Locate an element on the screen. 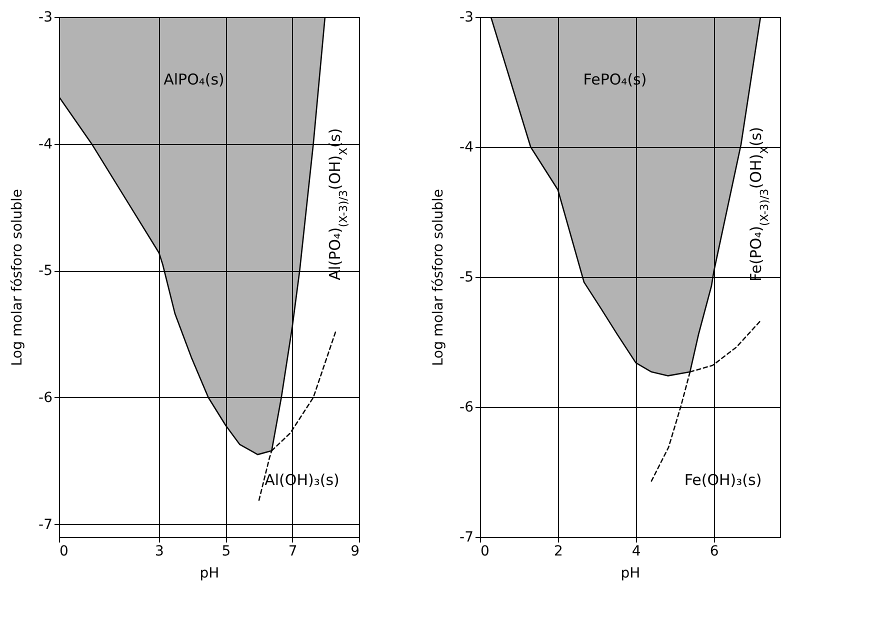 The height and width of the screenshot is (624, 870). x-tick-label: 4 is located at coordinates (636, 552).